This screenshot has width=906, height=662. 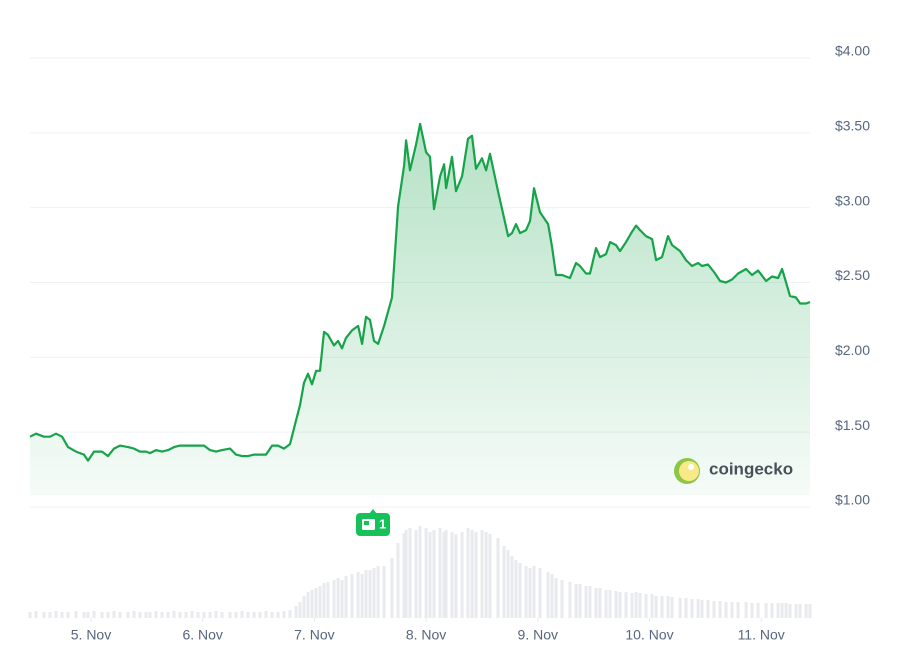 What do you see at coordinates (751, 468) in the screenshot?
I see `watermark-text: coingecko` at bounding box center [751, 468].